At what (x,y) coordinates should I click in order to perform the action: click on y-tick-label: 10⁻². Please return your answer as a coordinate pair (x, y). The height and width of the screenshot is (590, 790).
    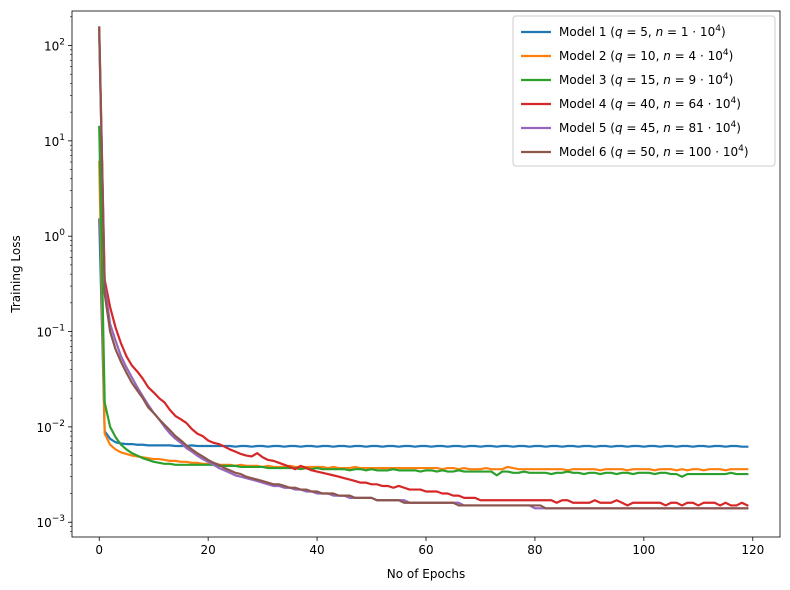
    Looking at the image, I should click on (50, 427).